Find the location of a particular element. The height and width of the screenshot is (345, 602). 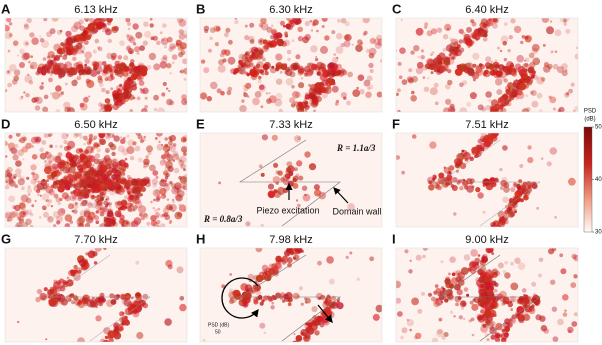

panel-label: F is located at coordinates (396, 123).